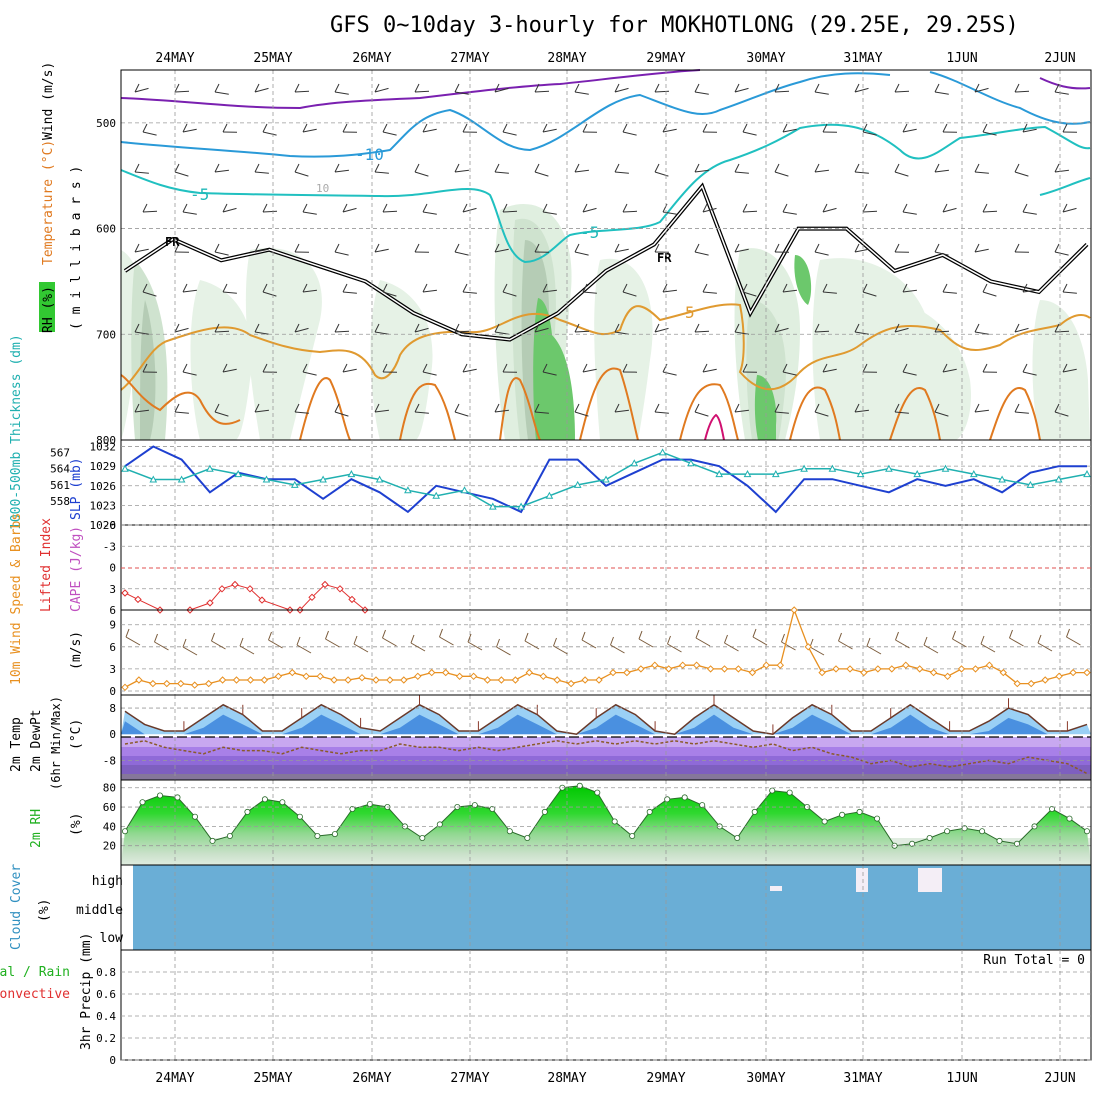  What do you see at coordinates (617, 737) in the screenshot?
I see `temp2m-grid` at bounding box center [617, 737].